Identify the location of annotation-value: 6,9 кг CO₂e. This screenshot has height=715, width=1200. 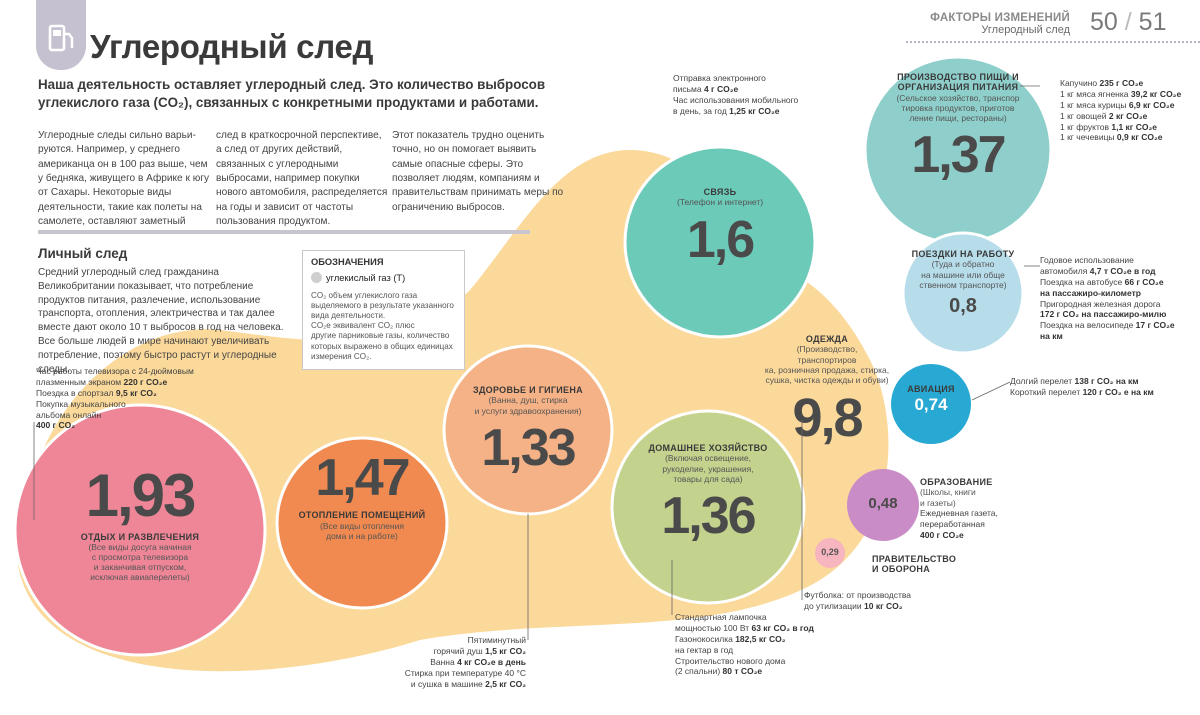
(1151, 104).